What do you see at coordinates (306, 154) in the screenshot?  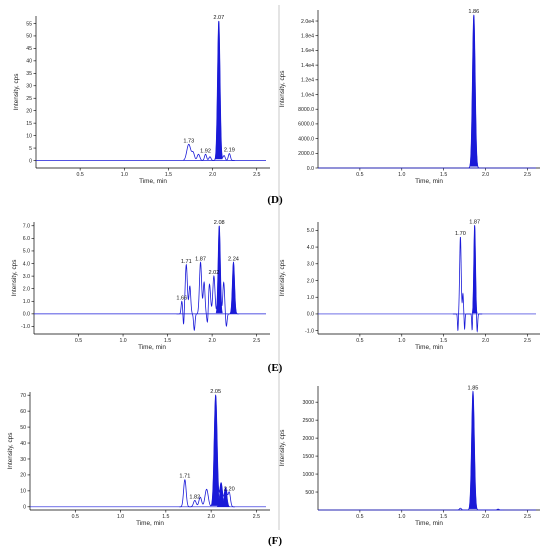 I see `y-tick-label: 2000.0` at bounding box center [306, 154].